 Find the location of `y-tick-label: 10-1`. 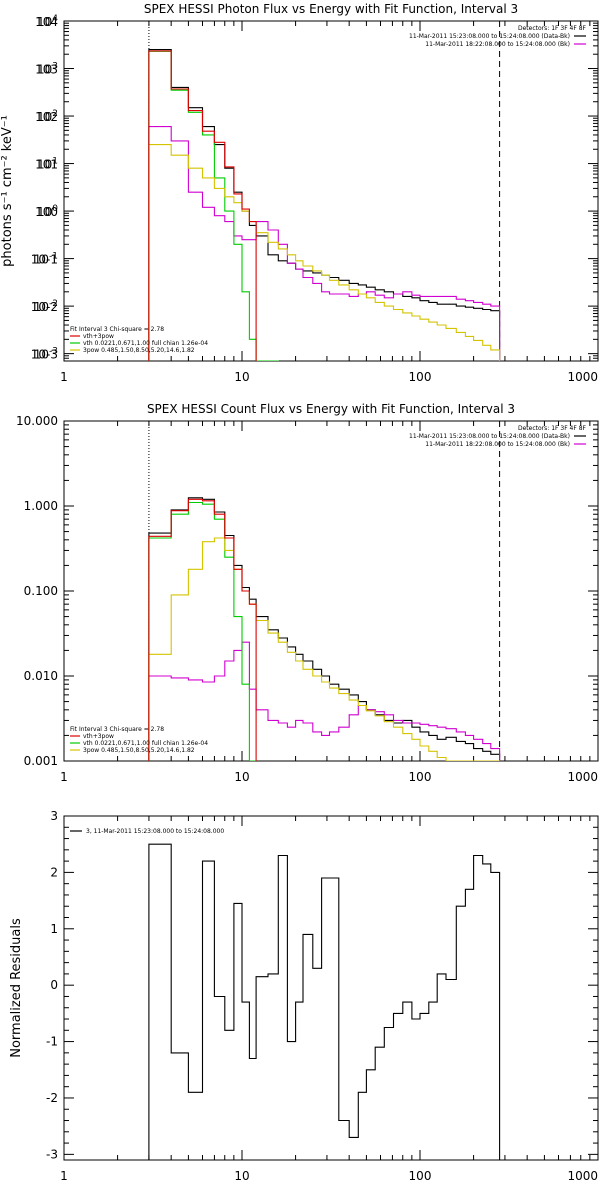

y-tick-label: 10-1 is located at coordinates (44, 260).